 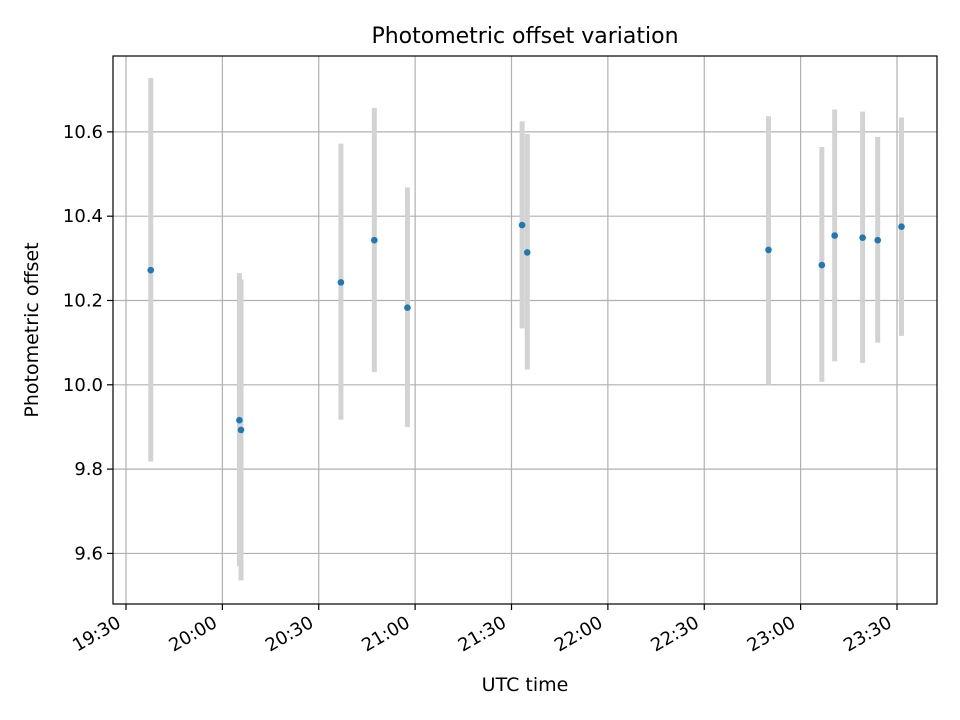 What do you see at coordinates (83, 300) in the screenshot?
I see `y-tick-label: 10.2` at bounding box center [83, 300].